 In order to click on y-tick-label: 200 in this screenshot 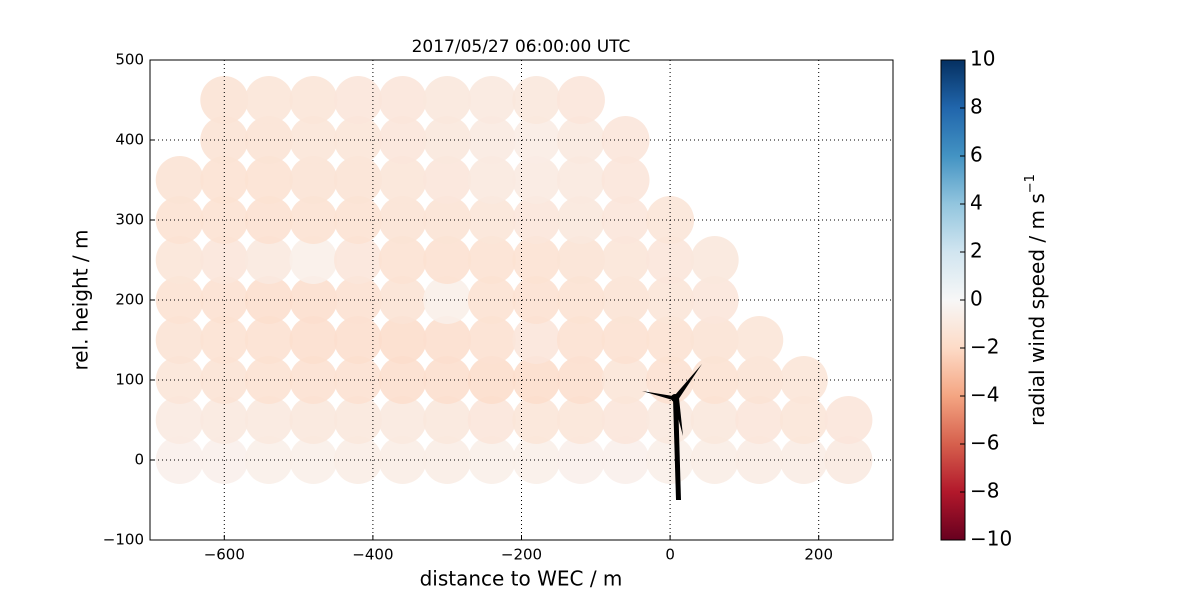, I will do `click(129, 300)`.